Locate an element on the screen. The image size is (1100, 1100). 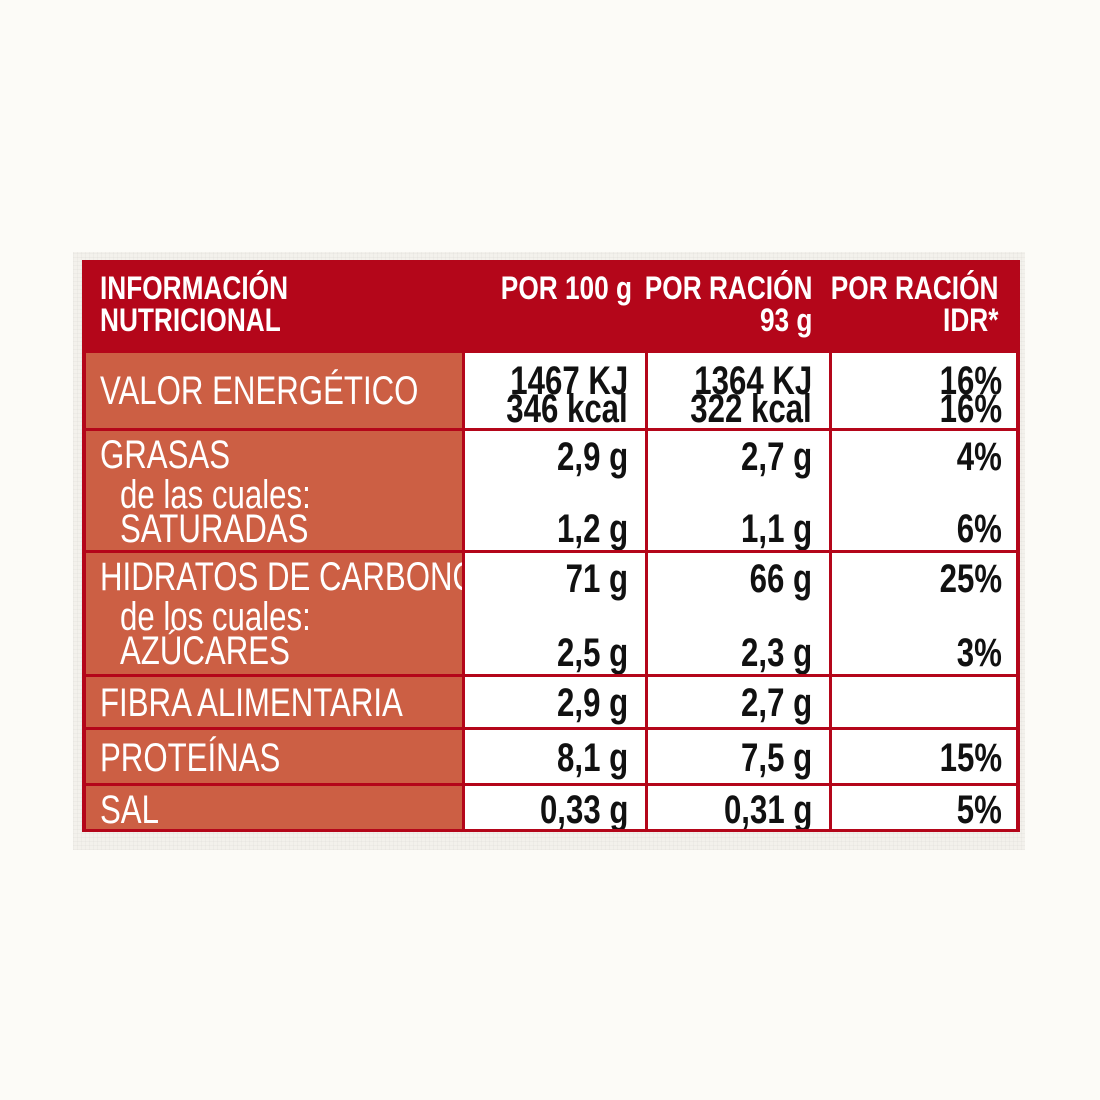
serving-cell: 0,31 g is located at coordinates (738, 808).